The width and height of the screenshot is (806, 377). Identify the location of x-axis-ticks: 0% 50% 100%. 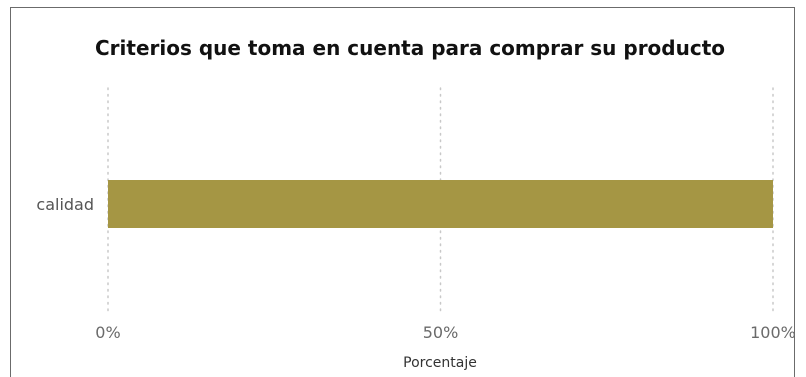
(445, 332).